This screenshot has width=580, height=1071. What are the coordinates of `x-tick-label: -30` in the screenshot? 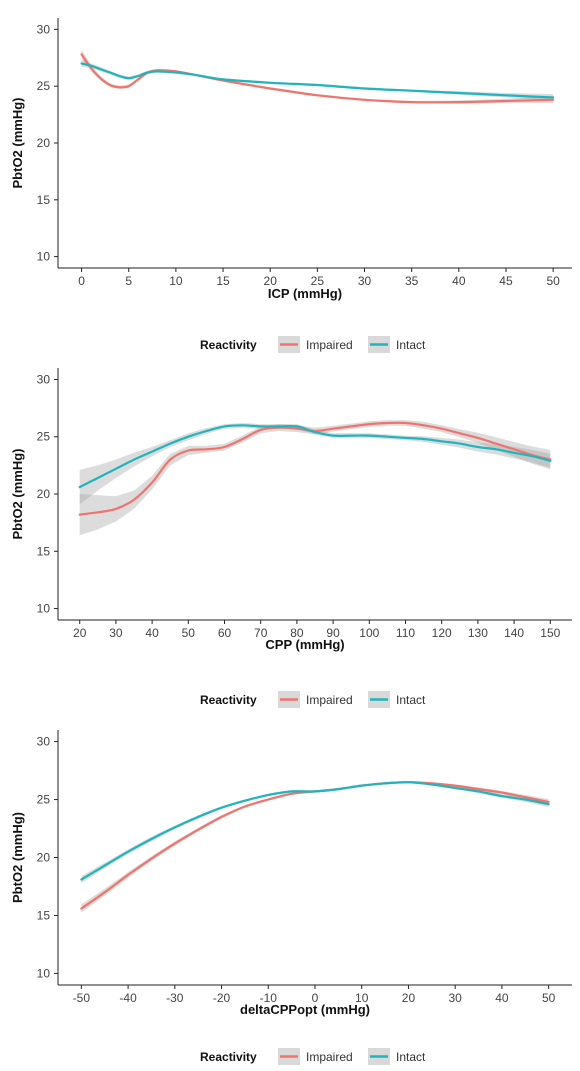 It's located at (175, 998).